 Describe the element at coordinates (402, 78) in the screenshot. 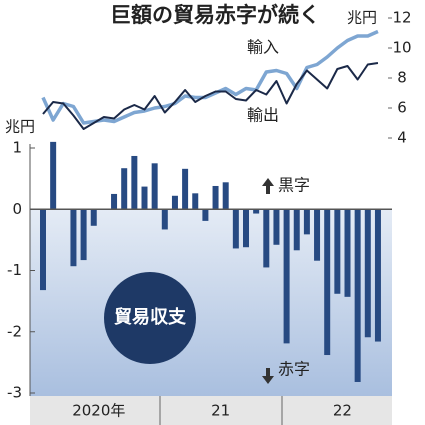

I see `y2-tick-label: 8` at that location.